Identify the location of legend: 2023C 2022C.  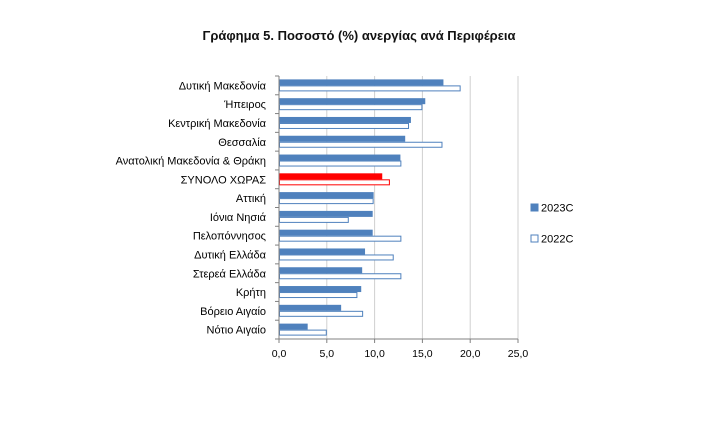
(551, 224).